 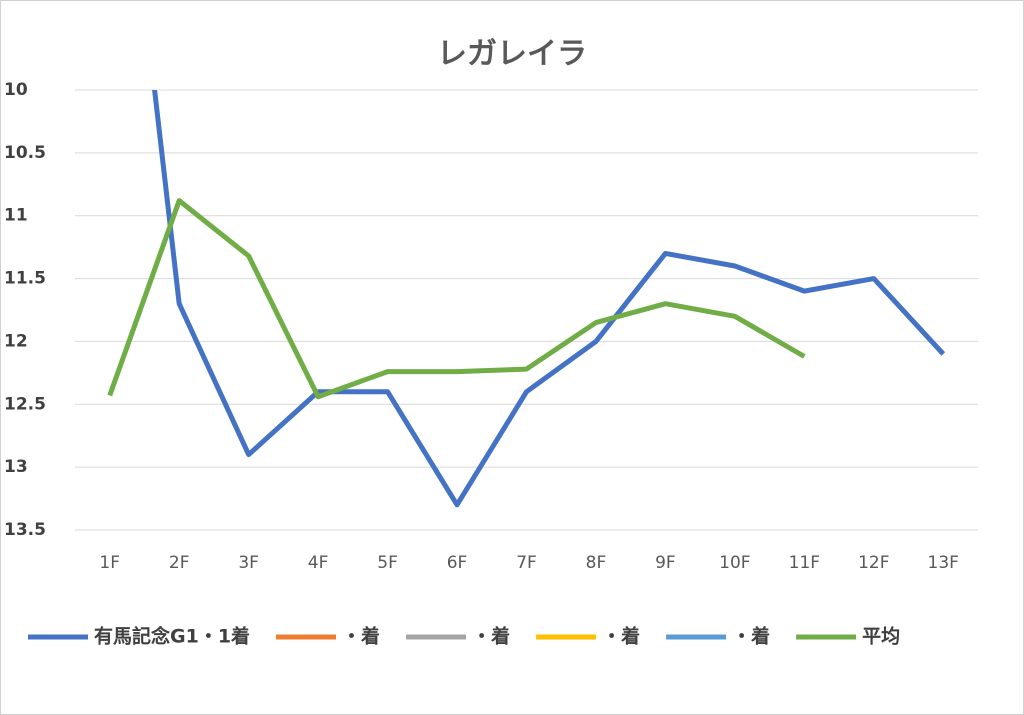 I want to click on x-tick-label: 6F, so click(x=457, y=563).